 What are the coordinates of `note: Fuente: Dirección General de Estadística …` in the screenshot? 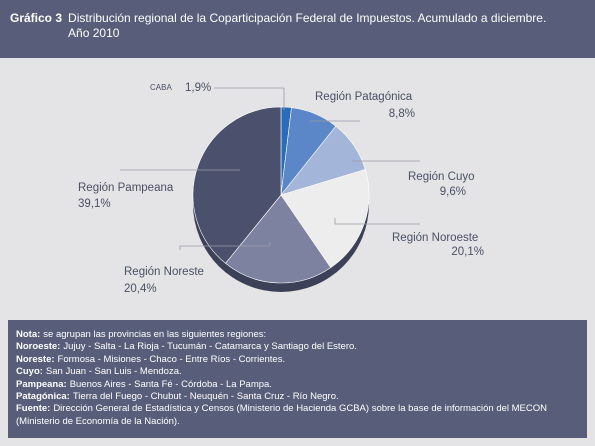 It's located at (297, 415).